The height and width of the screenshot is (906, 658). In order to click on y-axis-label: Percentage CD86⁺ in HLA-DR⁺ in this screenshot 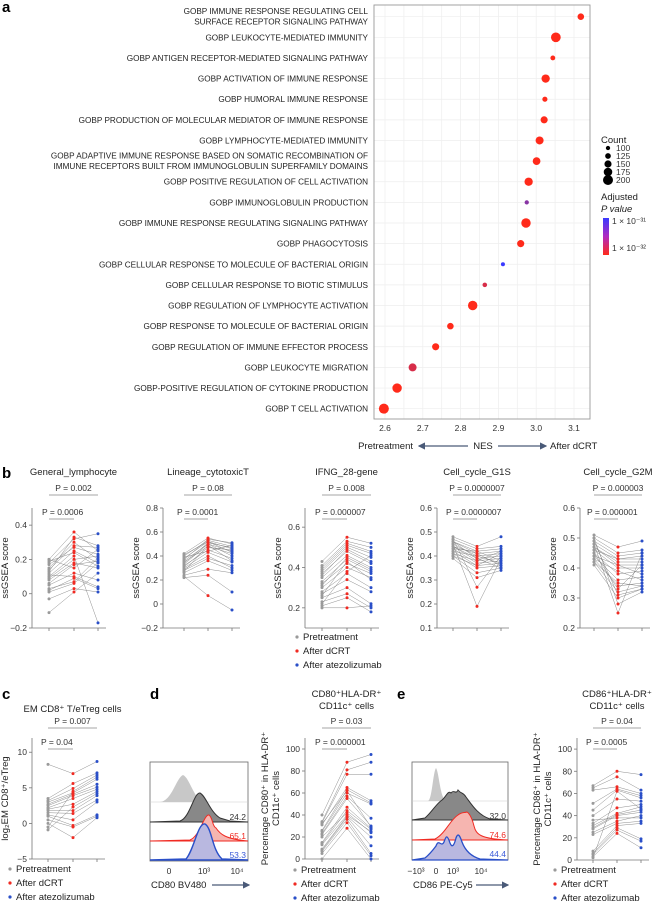, I will do `click(537, 799)`.